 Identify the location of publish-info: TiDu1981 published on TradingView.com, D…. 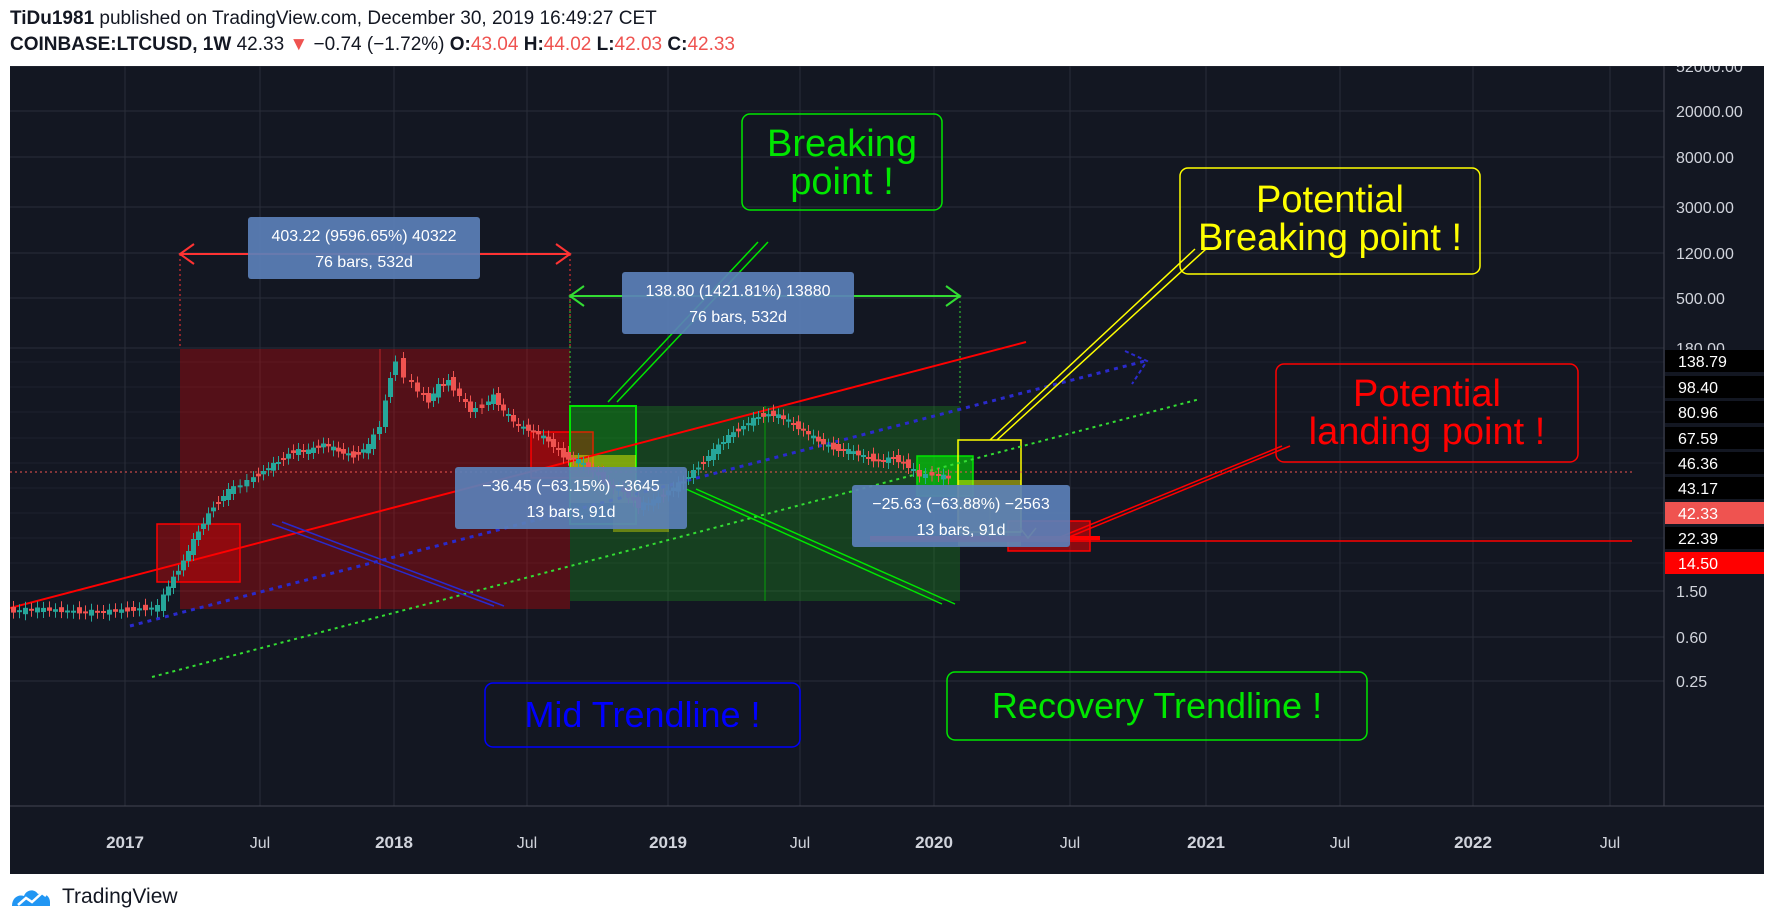
(372, 19).